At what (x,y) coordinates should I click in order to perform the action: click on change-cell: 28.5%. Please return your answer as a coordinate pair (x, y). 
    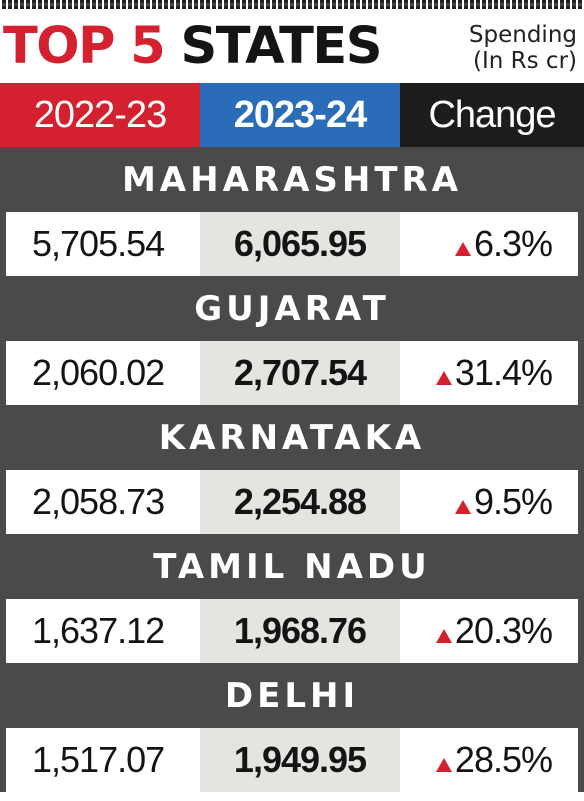
    Looking at the image, I should click on (489, 760).